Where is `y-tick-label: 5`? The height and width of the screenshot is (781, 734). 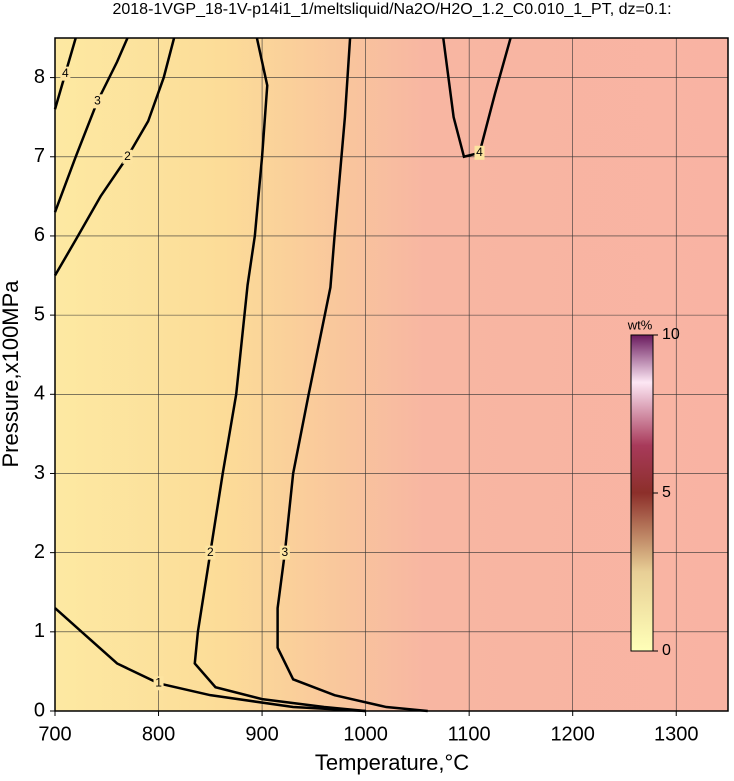
y-tick-label: 5 is located at coordinates (39, 314).